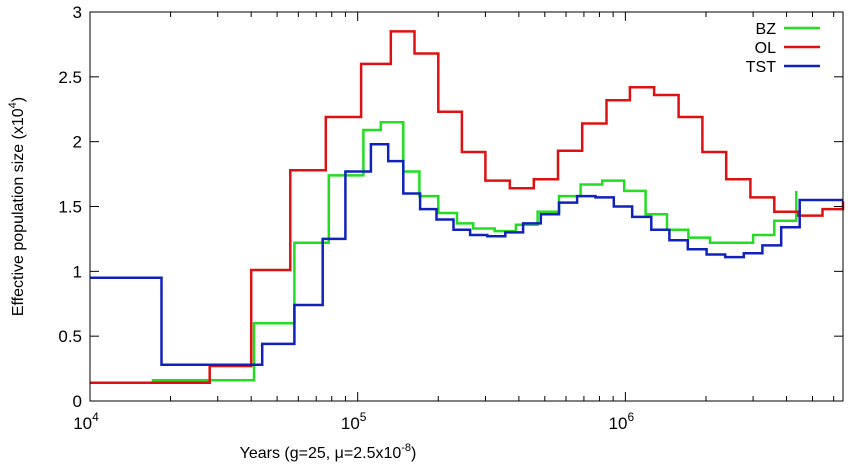 This screenshot has width=850, height=473. I want to click on y-axis-title-text: Effective population size (x10, so click(18, 212).